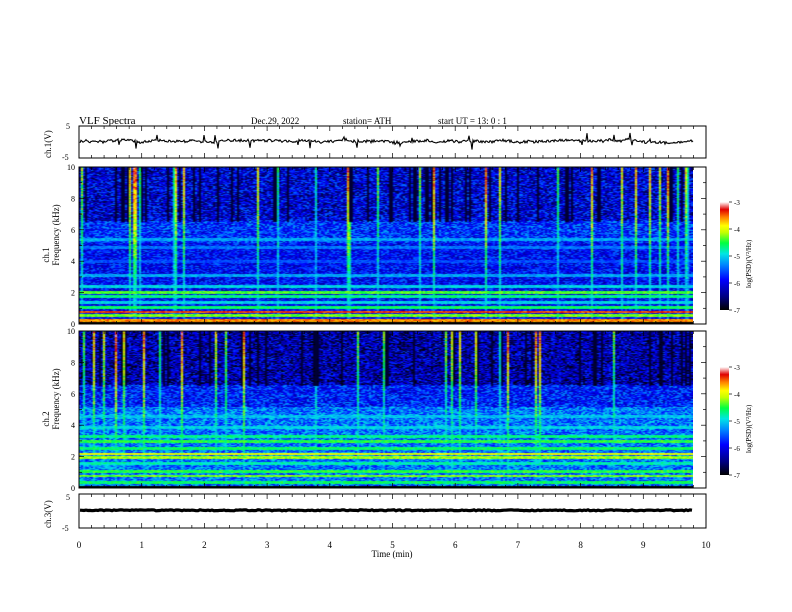  I want to click on time-axis-ticklabel: 3, so click(267, 545).